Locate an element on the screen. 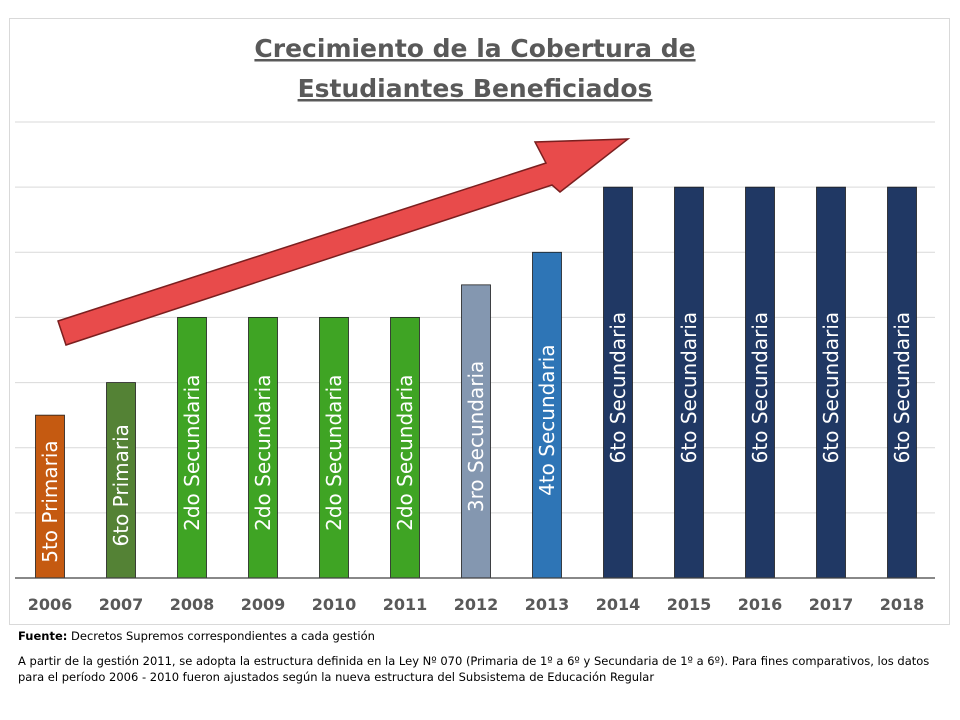 The height and width of the screenshot is (720, 960). x-tick-label: 2008 is located at coordinates (192, 604).